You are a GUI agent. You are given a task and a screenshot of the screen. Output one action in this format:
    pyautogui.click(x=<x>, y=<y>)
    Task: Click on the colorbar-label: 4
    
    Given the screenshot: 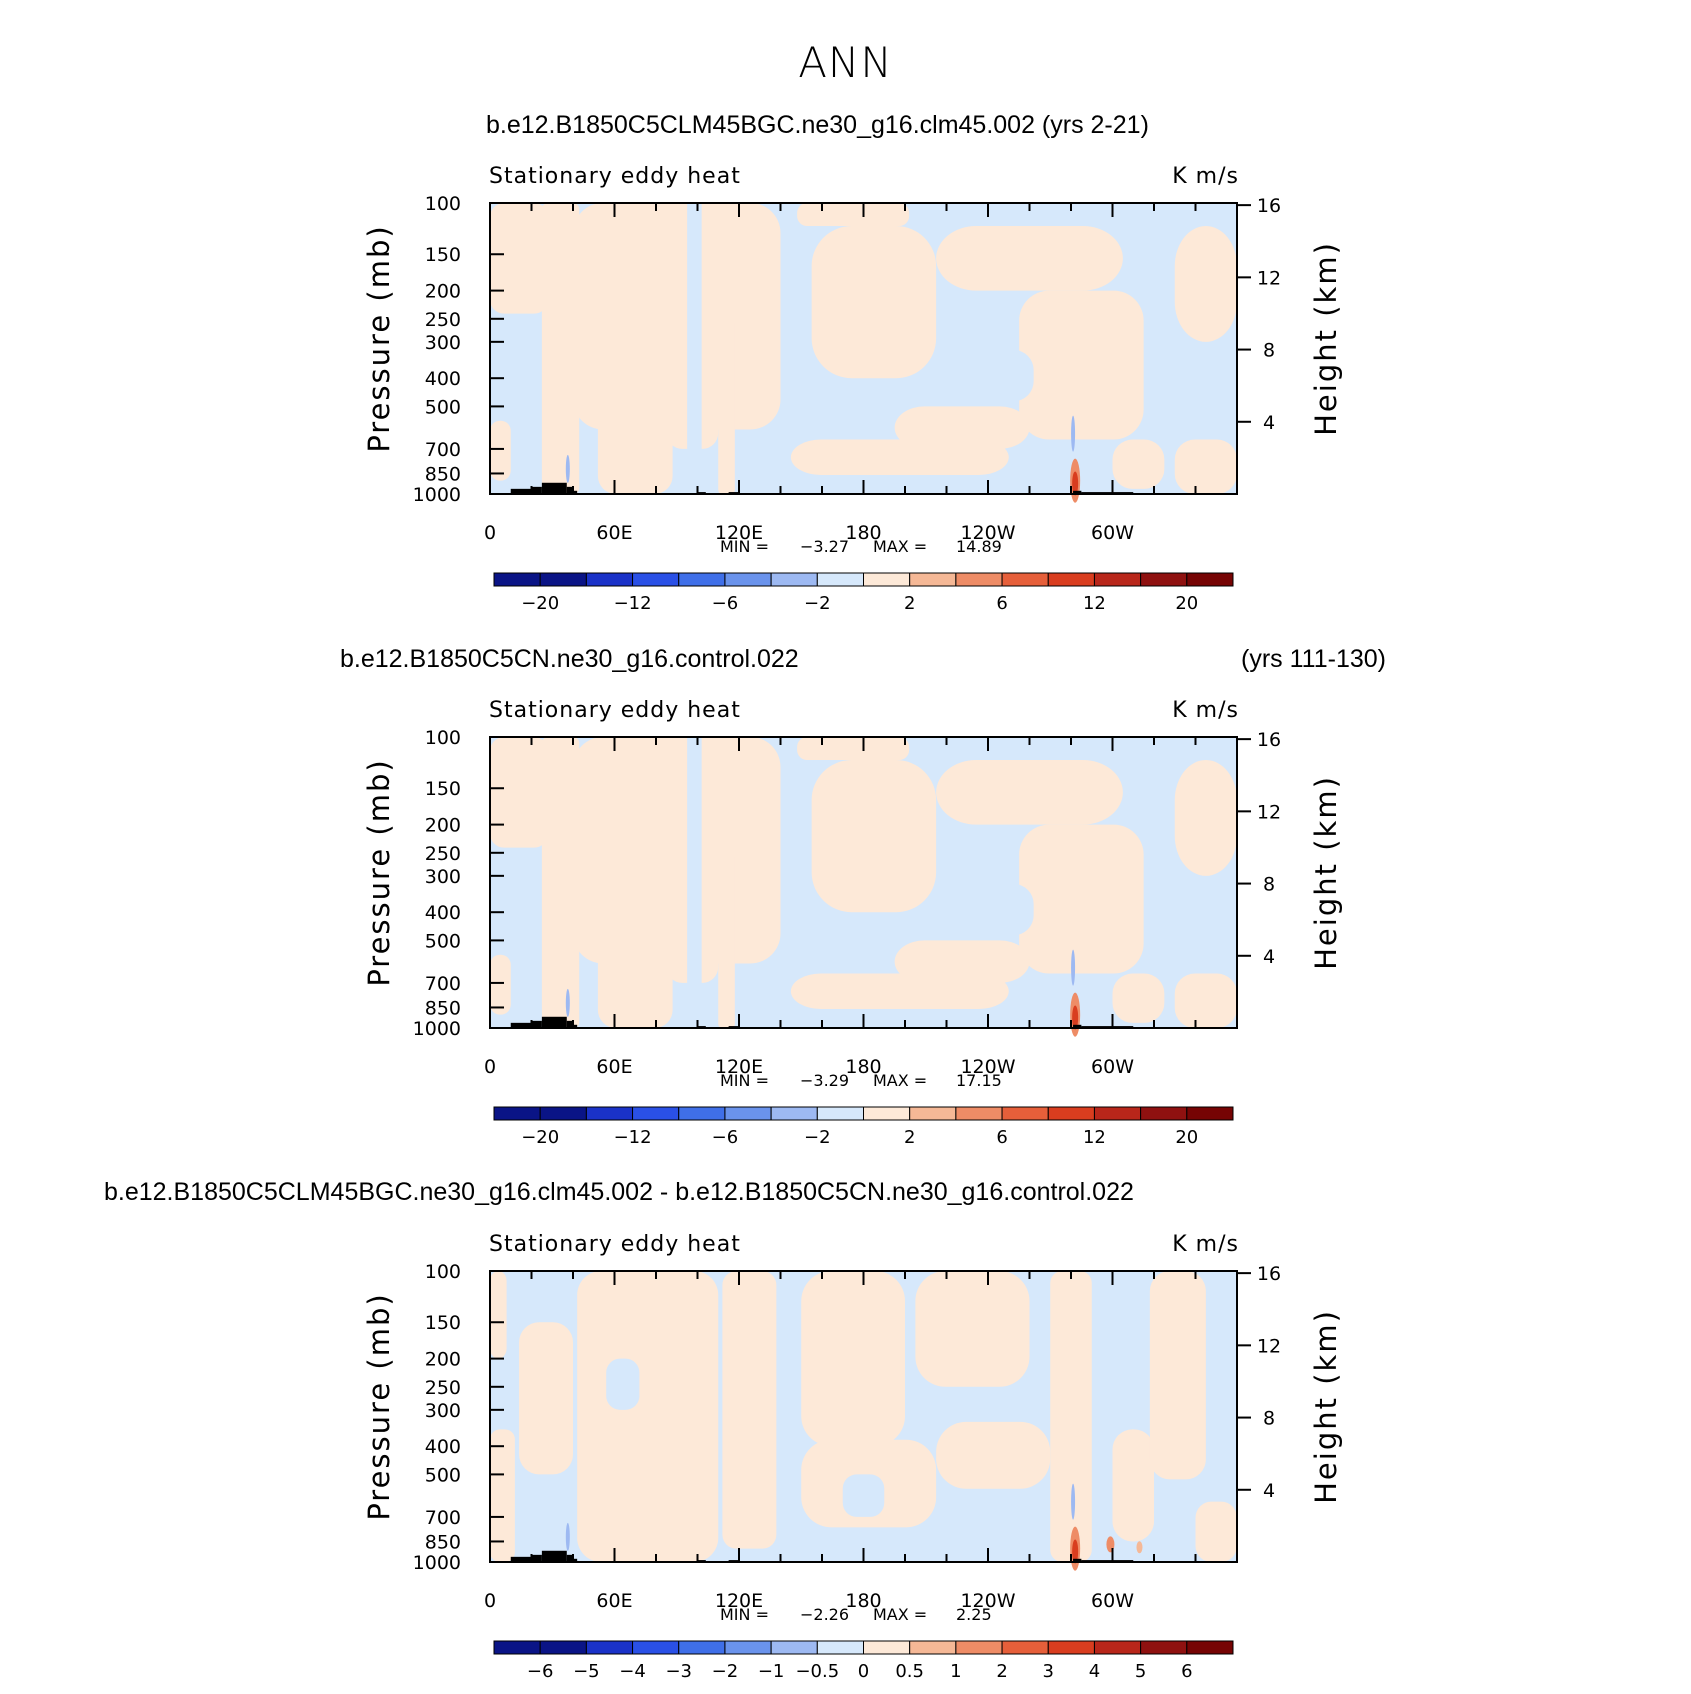 What is the action you would take?
    pyautogui.click(x=1094, y=1671)
    